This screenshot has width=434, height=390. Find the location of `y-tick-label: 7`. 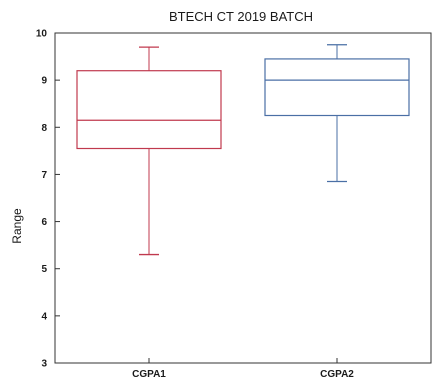

y-tick-label: 7 is located at coordinates (44, 175).